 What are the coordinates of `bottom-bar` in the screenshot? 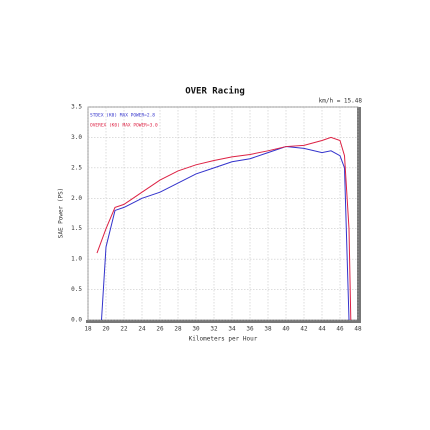 It's located at (223, 321).